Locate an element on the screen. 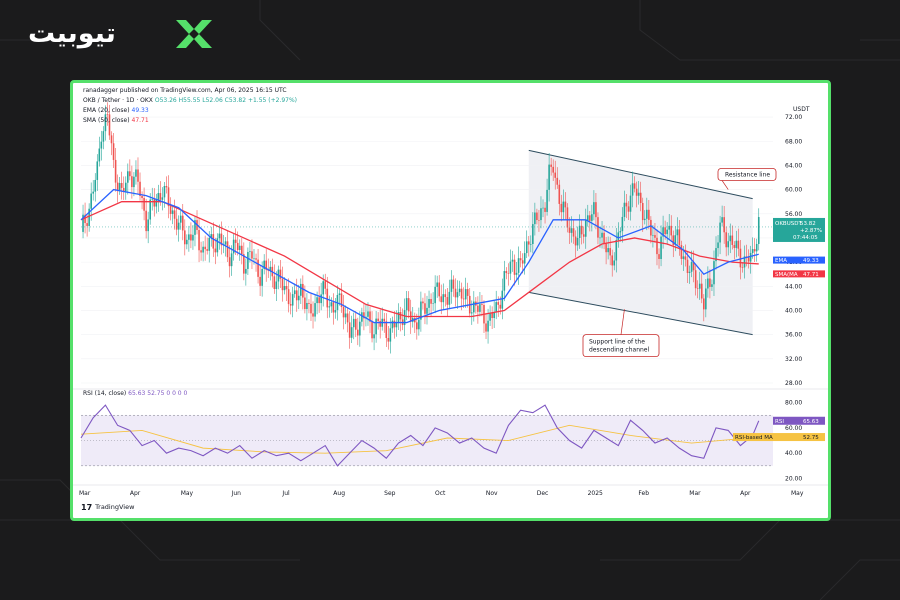 This screenshot has height=600, width=900. last-price-tag-countdown: 07:44:05 is located at coordinates (805, 238).